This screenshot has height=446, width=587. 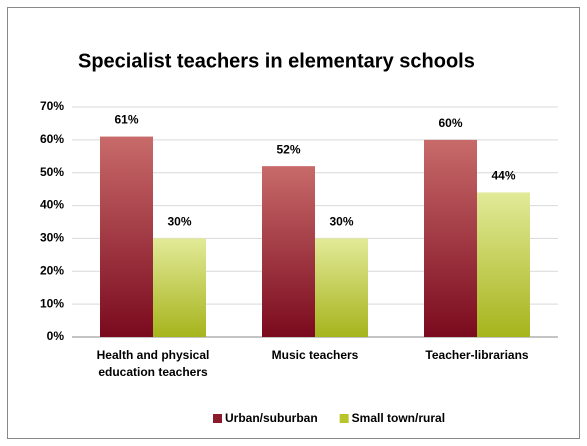 I want to click on x-tick-label: Health and physical education teachers, so click(x=153, y=363).